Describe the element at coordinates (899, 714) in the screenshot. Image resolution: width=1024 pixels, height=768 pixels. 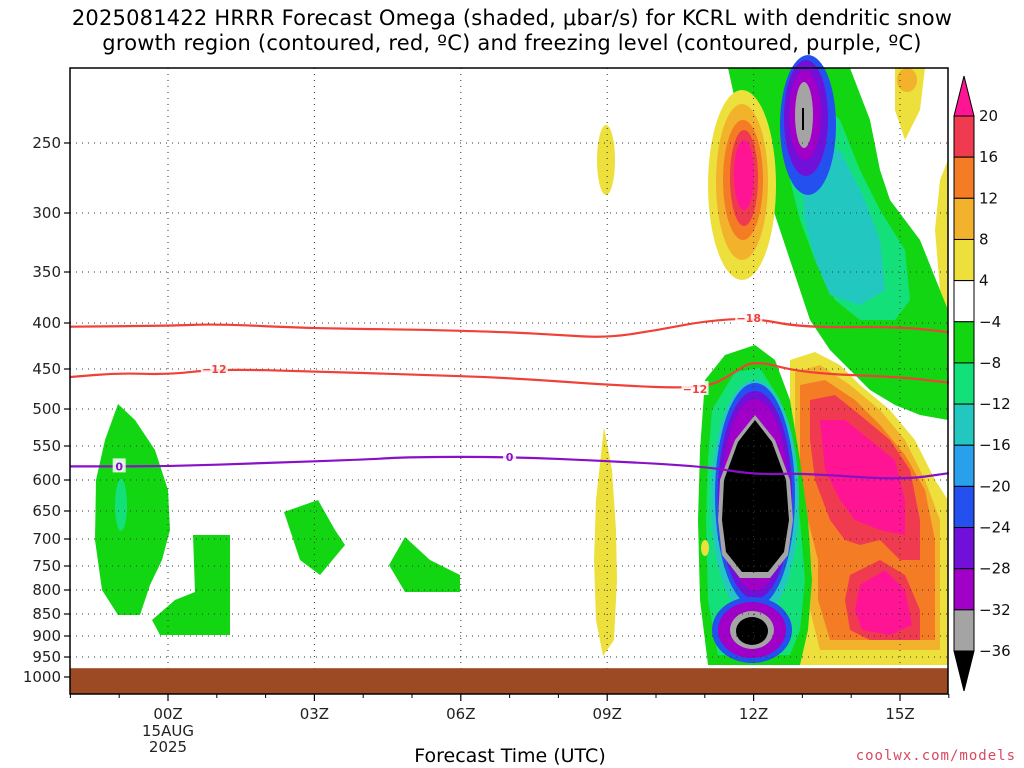
I see `x-tick-label-15Z: 15Z` at that location.